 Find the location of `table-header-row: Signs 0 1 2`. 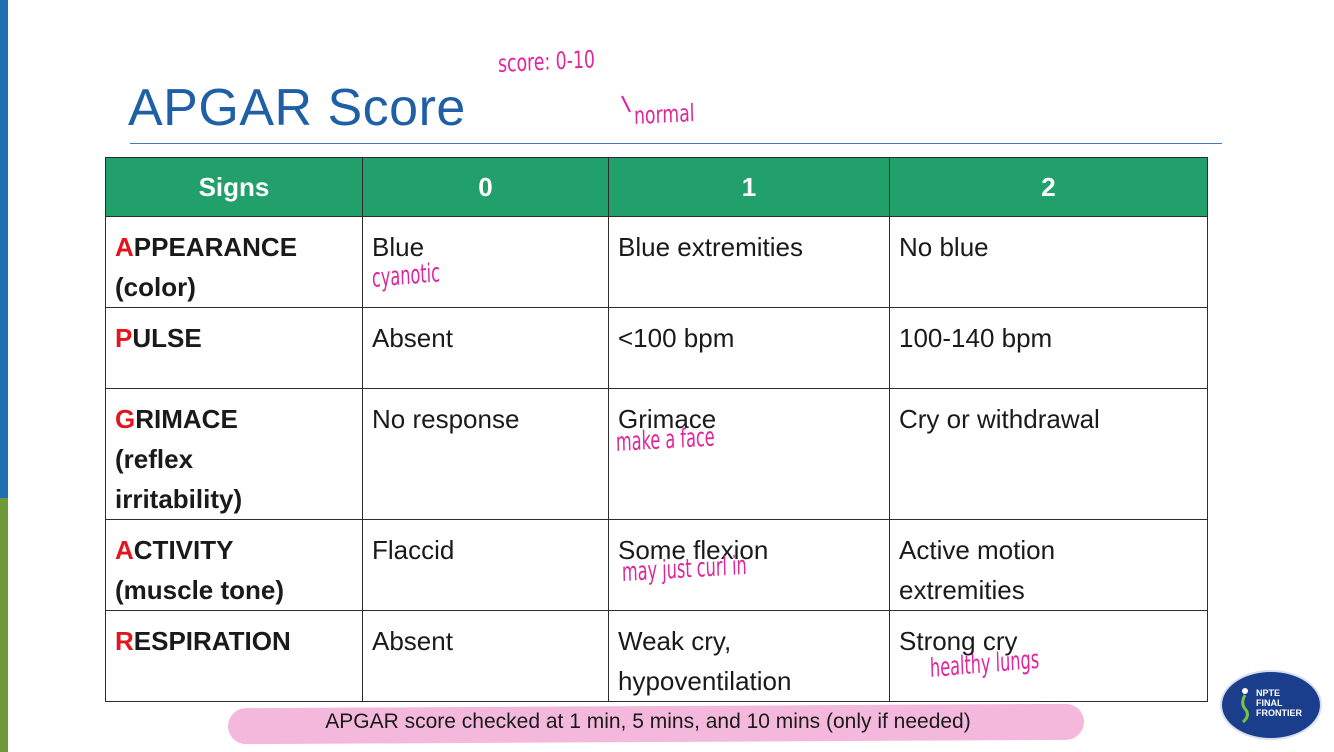

table-header-row: Signs 0 1 2 is located at coordinates (656, 187).